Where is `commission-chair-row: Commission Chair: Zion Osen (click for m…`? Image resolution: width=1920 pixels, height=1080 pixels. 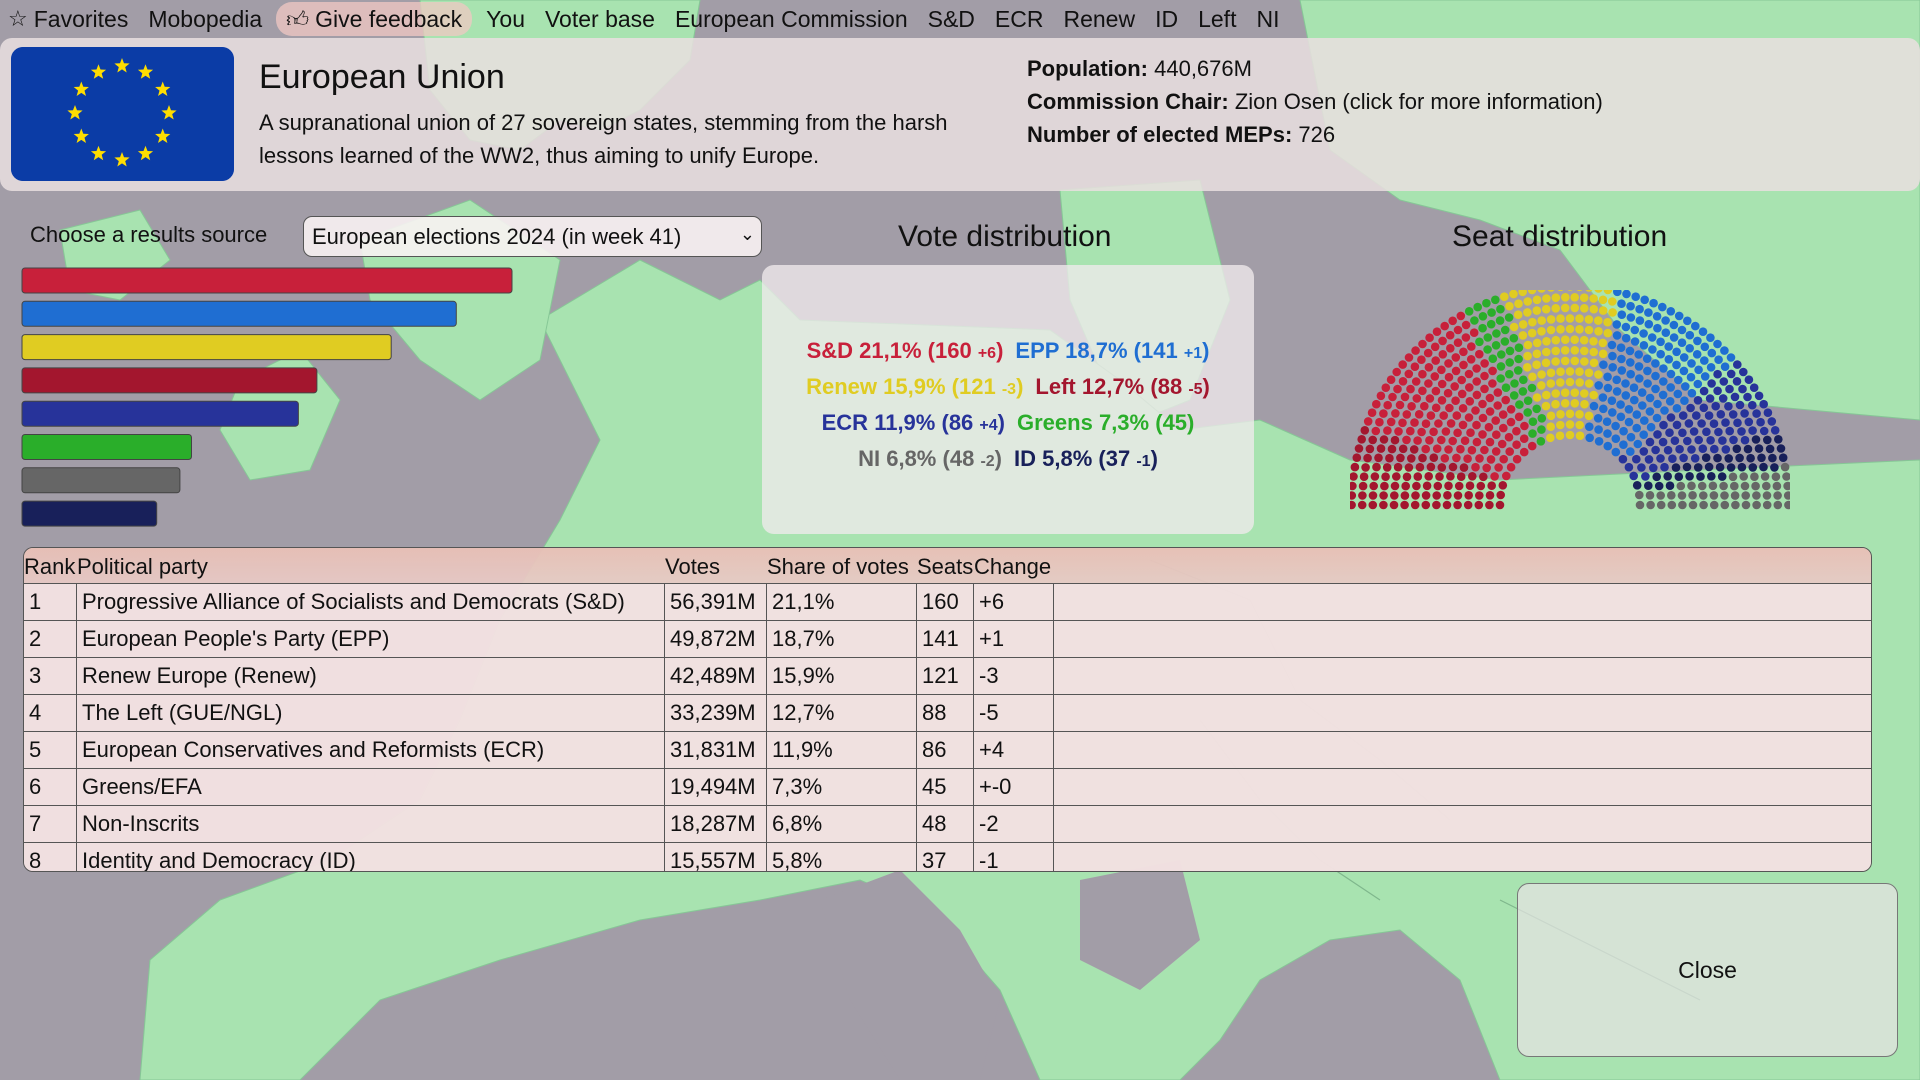 commission-chair-row: Commission Chair: Zion Osen (click for m… is located at coordinates (1315, 101).